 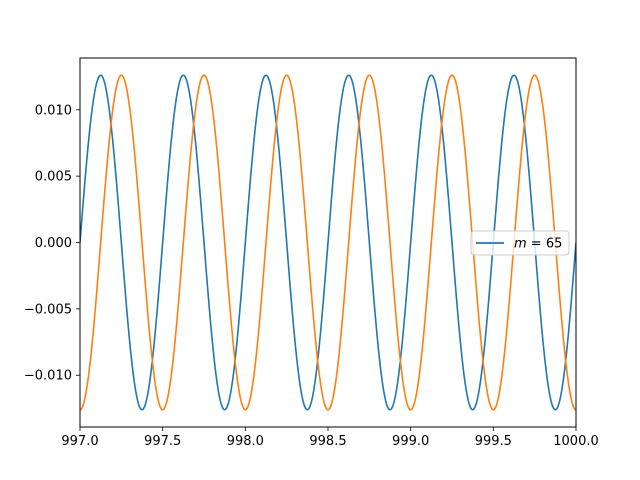 I want to click on x-axis-ticks: 997.0 997.5 998.0 998.5 999.0 999.5 1000.0, so click(x=330, y=438).